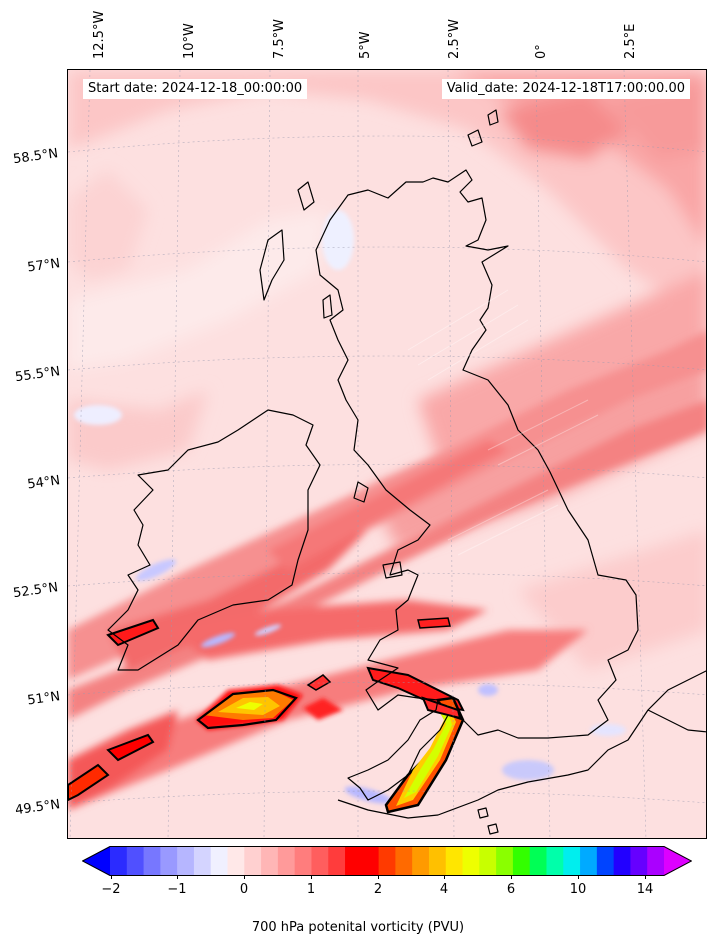  Describe the element at coordinates (214, 540) in the screenshot. I see `ireland-coast` at that location.